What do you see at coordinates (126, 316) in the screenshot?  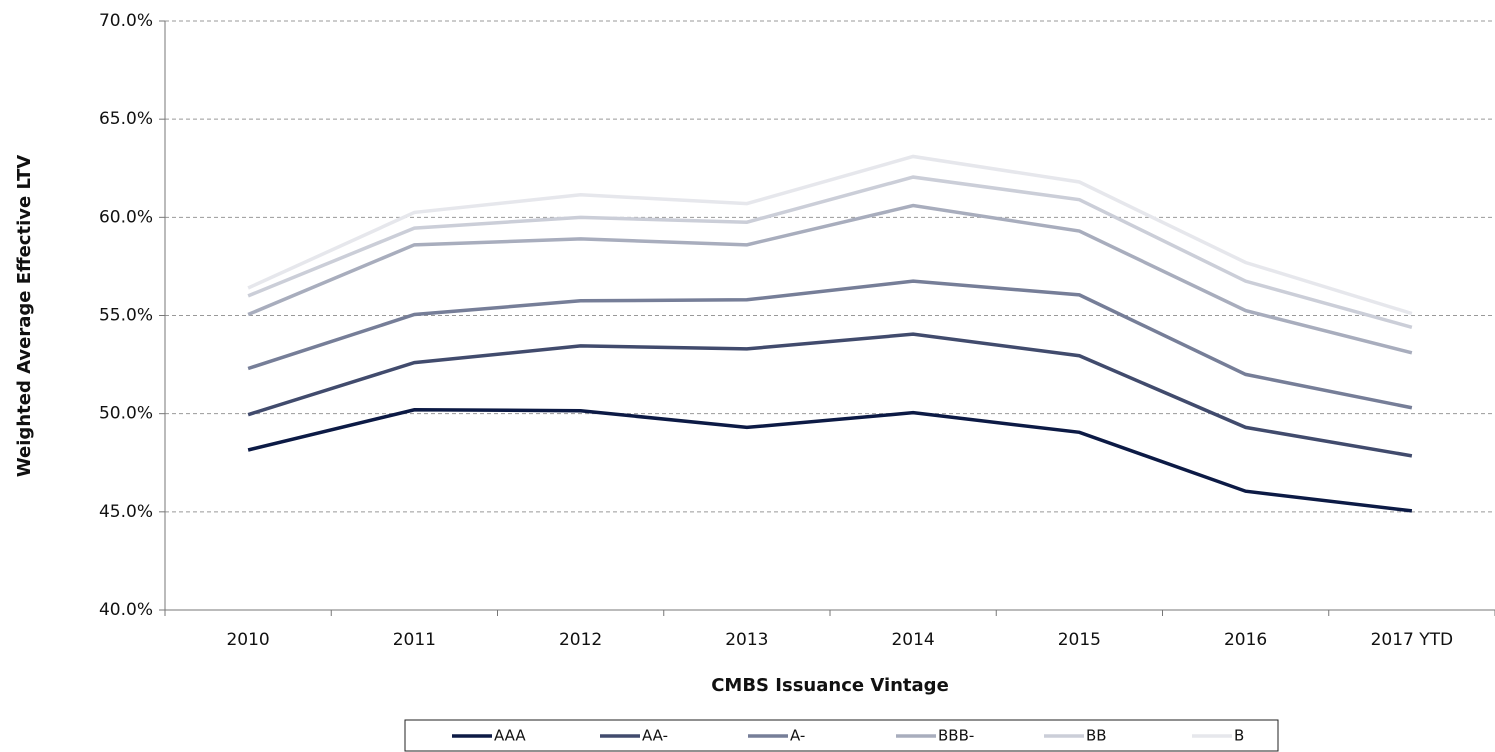 I see `y-tick-label: 55.0%` at bounding box center [126, 316].